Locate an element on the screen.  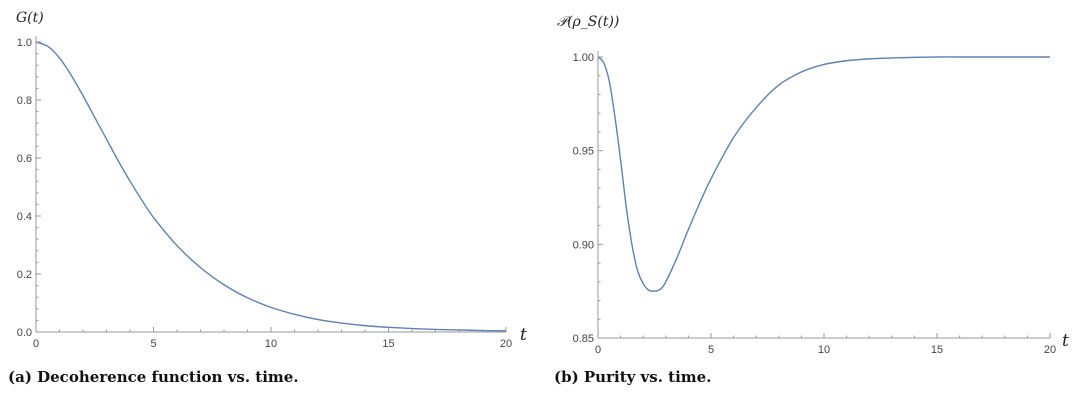
panel-a-x-tick-label: 5 is located at coordinates (153, 344).